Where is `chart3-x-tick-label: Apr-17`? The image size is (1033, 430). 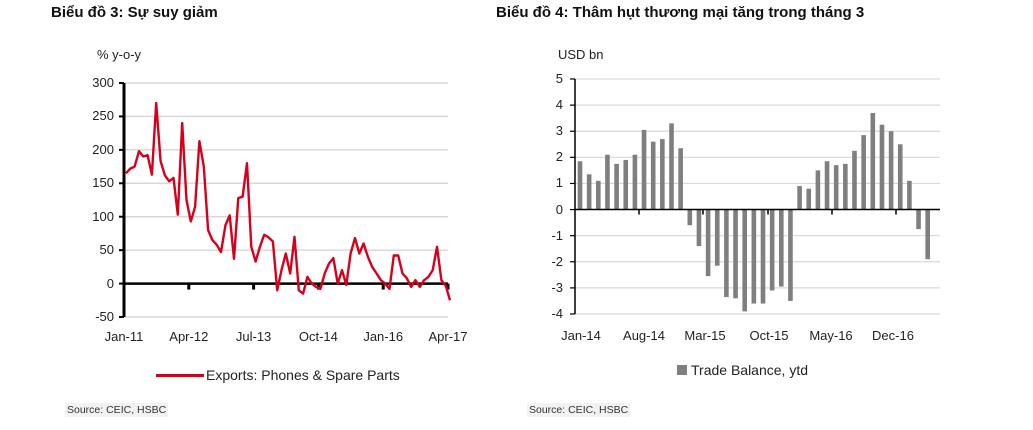
chart3-x-tick-label: Apr-17 is located at coordinates (448, 336).